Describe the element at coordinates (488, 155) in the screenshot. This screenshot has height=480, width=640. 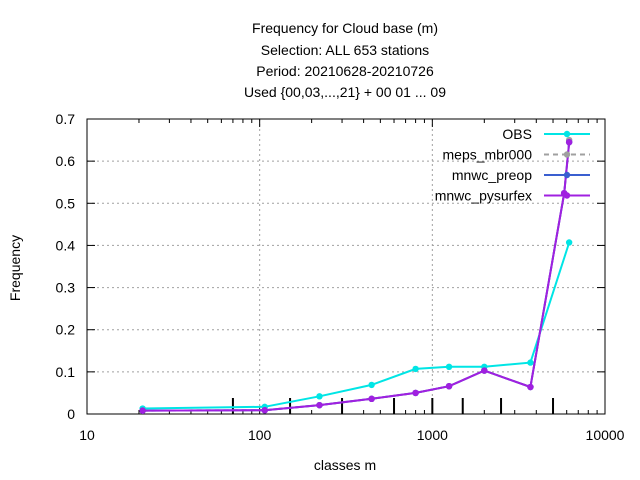
I see `legend-label-meps_mbr000: meps_mbr000` at that location.